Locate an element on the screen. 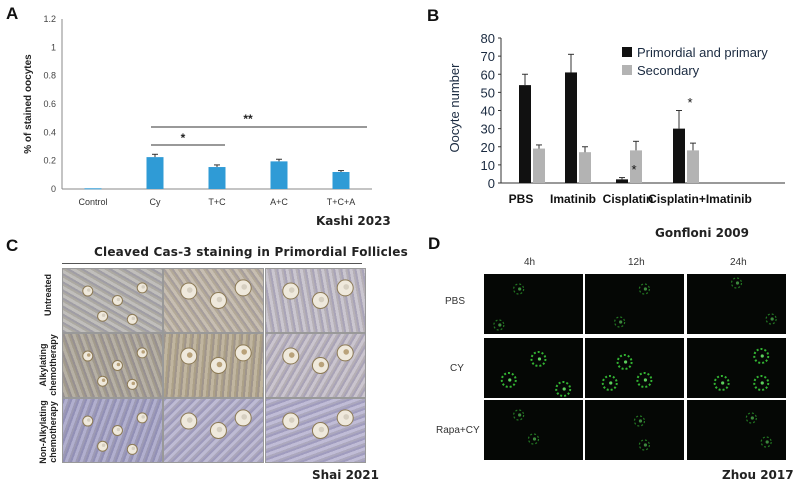 The width and height of the screenshot is (799, 485). y-tick-label: 10 is located at coordinates (488, 165).